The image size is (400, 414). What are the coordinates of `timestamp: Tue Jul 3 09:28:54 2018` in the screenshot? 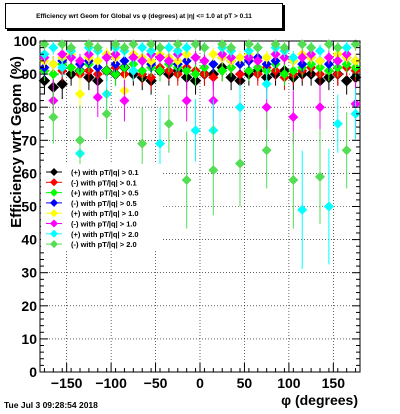 It's located at (51, 405).